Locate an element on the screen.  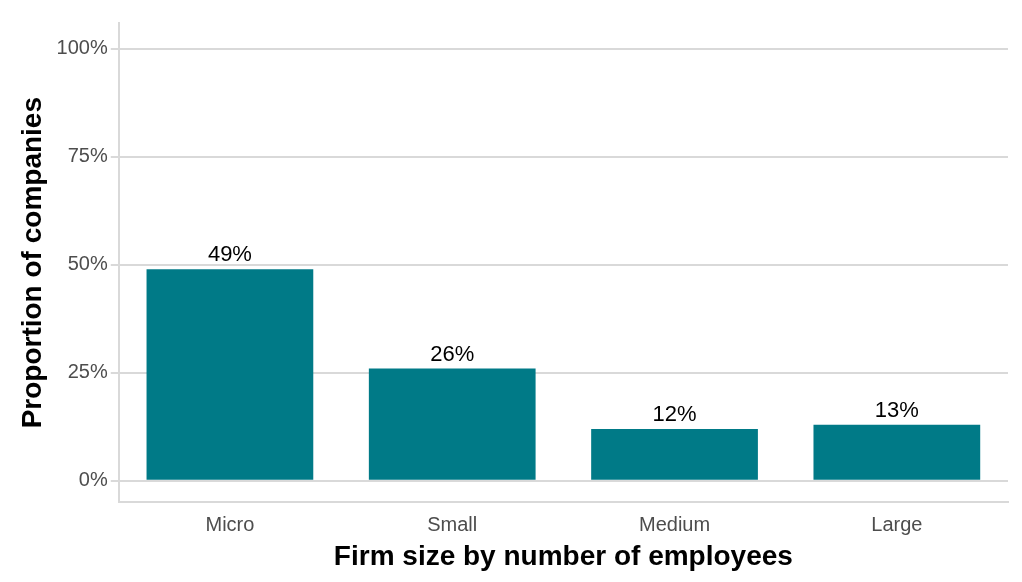
data-label: 12% is located at coordinates (674, 414).